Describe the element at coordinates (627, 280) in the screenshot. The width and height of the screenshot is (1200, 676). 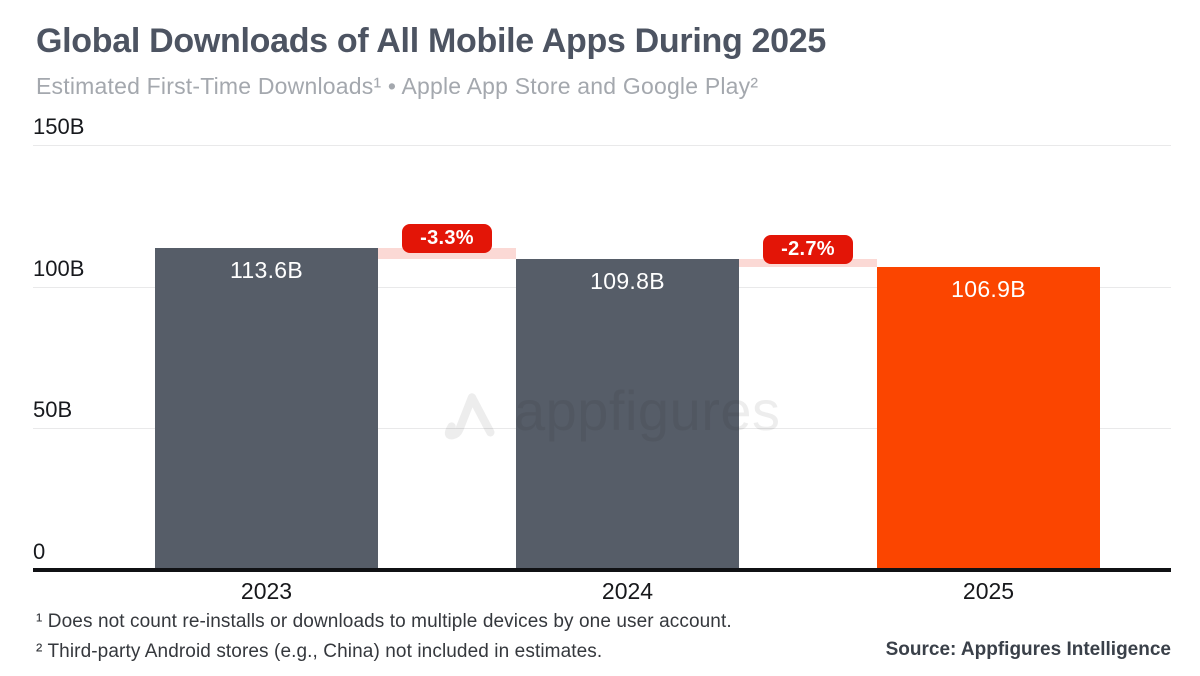
I see `bar-value-label: 109.8B` at that location.